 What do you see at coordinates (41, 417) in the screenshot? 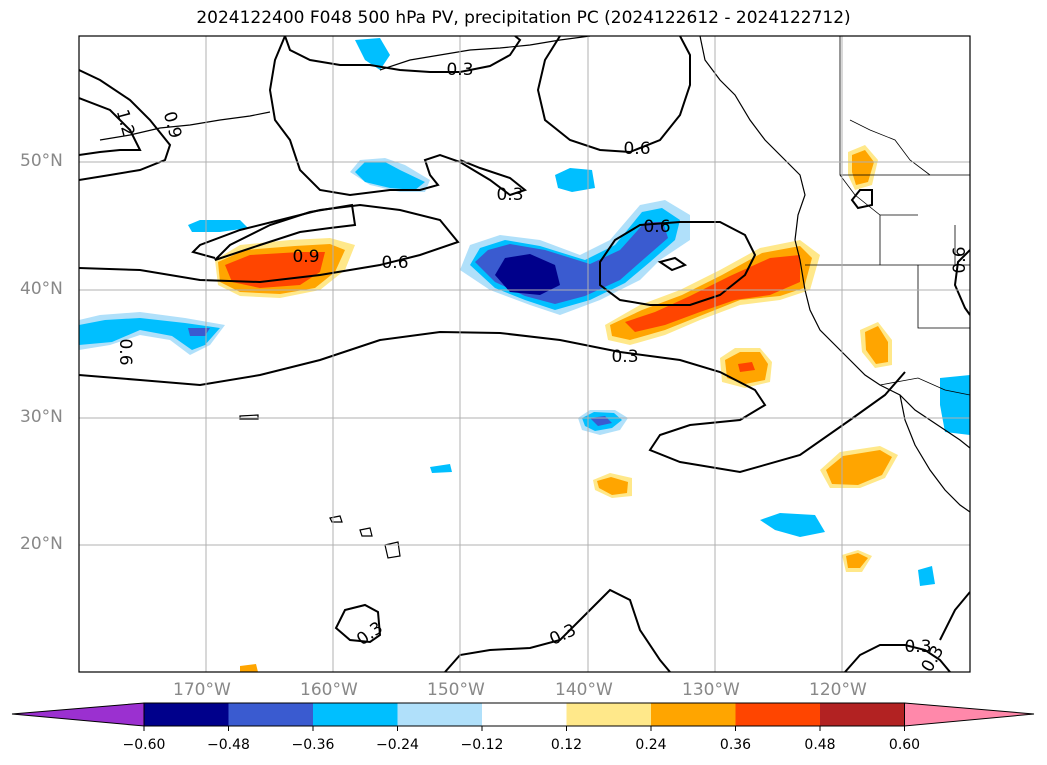
I see `lat-label-30n: 30°N` at bounding box center [41, 417].